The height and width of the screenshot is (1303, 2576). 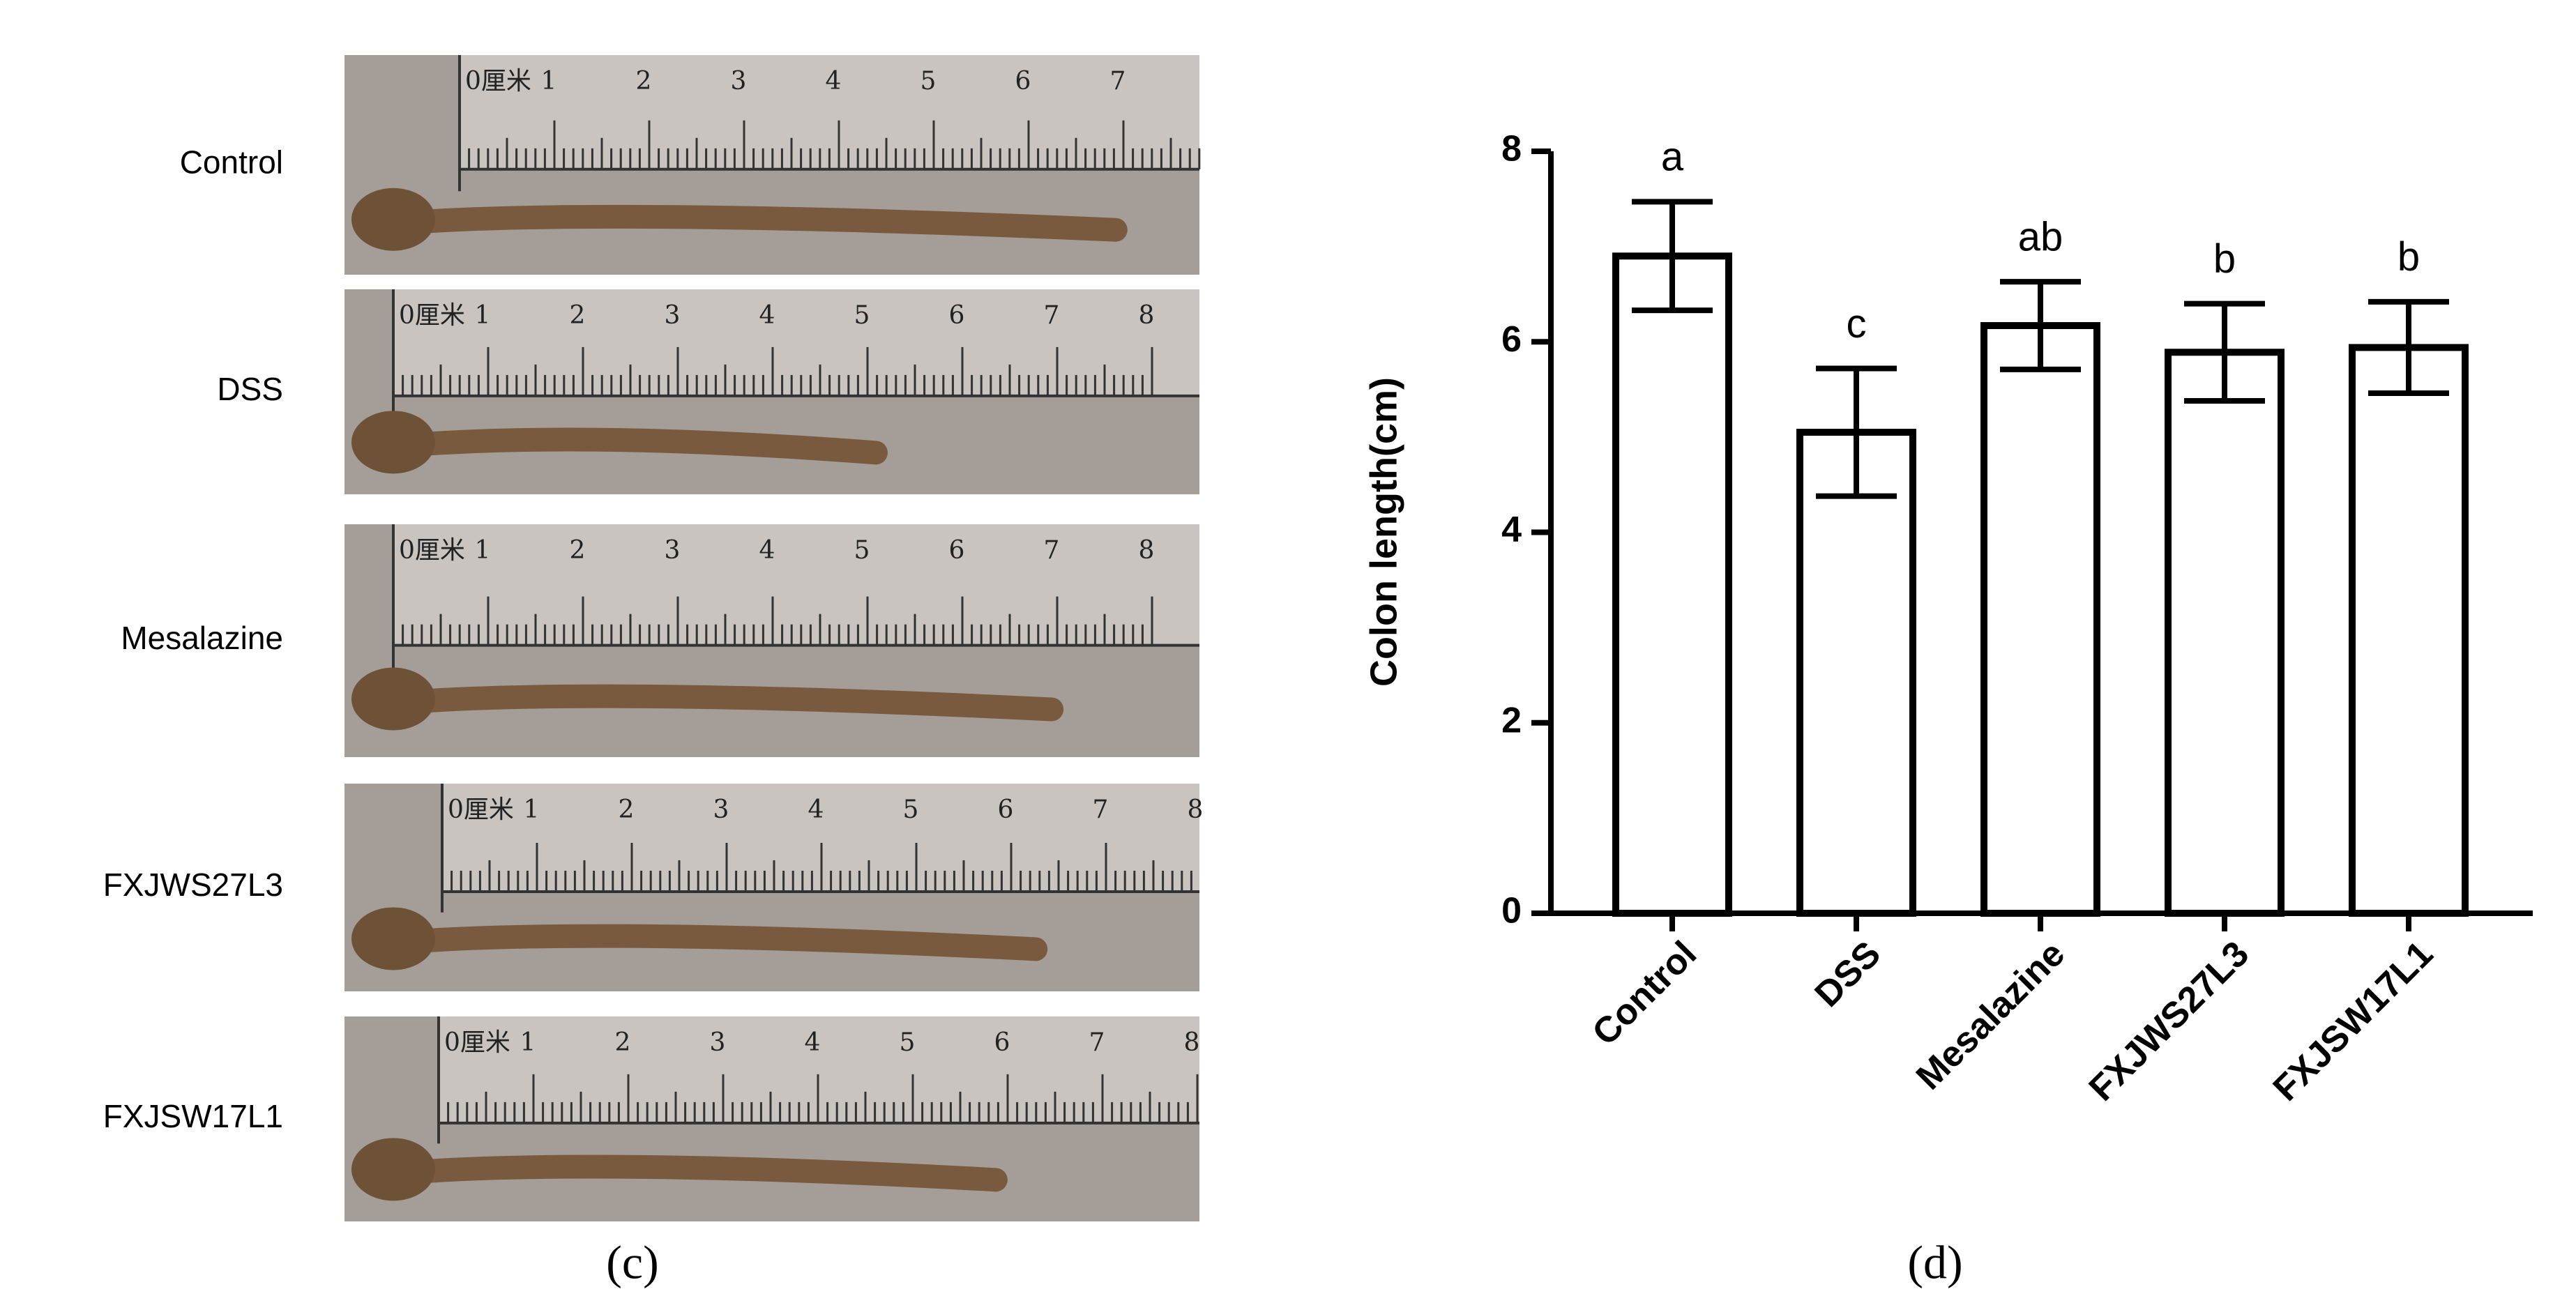 What do you see at coordinates (193, 1116) in the screenshot?
I see `row-label: FXJSW17L1` at bounding box center [193, 1116].